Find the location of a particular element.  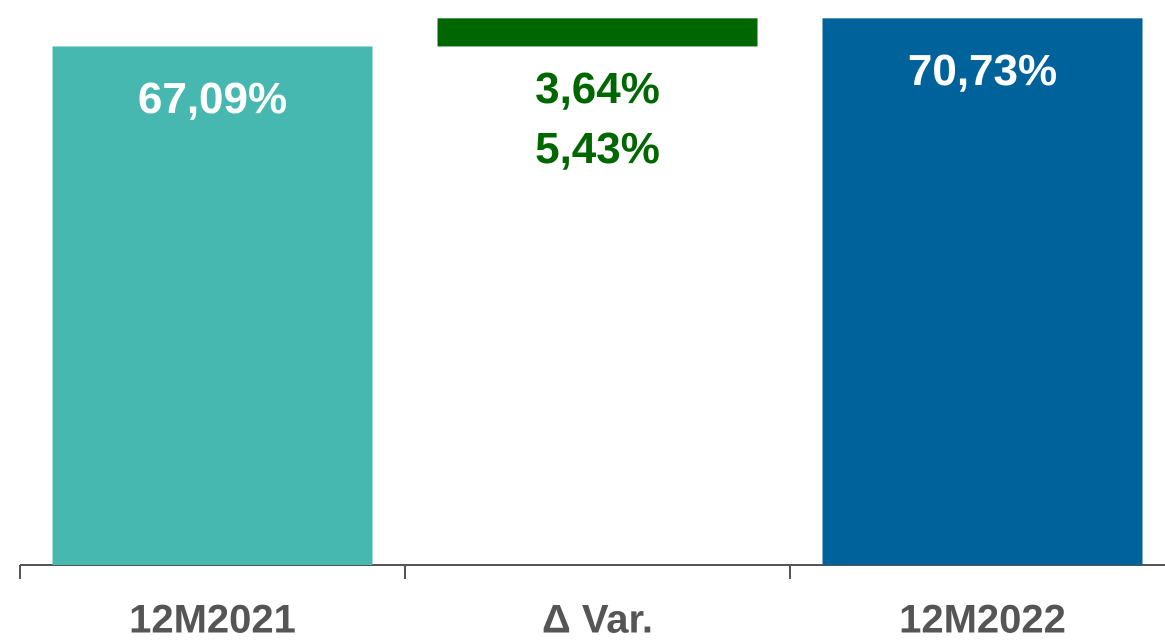

x-tick-label: 12M2022 is located at coordinates (982, 618).